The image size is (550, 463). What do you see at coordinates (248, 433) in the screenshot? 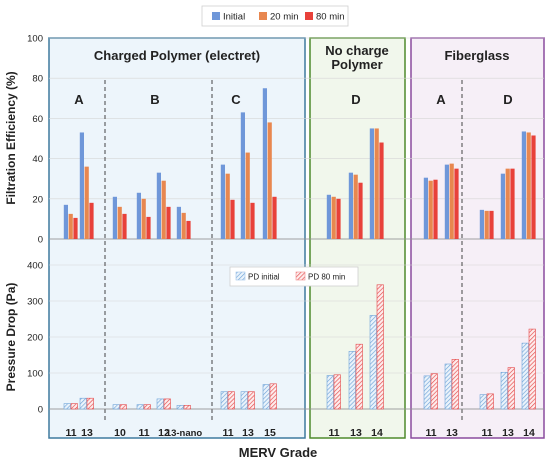
I see `x-tick-label-8: 13` at bounding box center [248, 433].